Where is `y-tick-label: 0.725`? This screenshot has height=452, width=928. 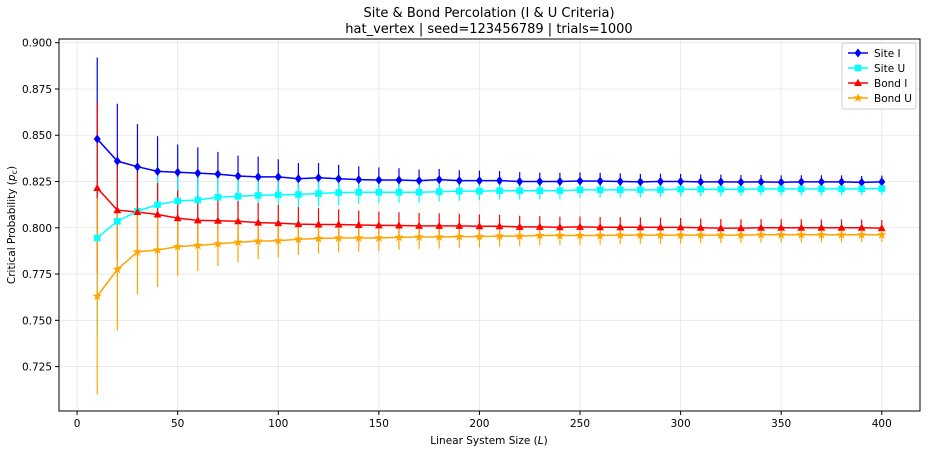
y-tick-label: 0.725 is located at coordinates (37, 368).